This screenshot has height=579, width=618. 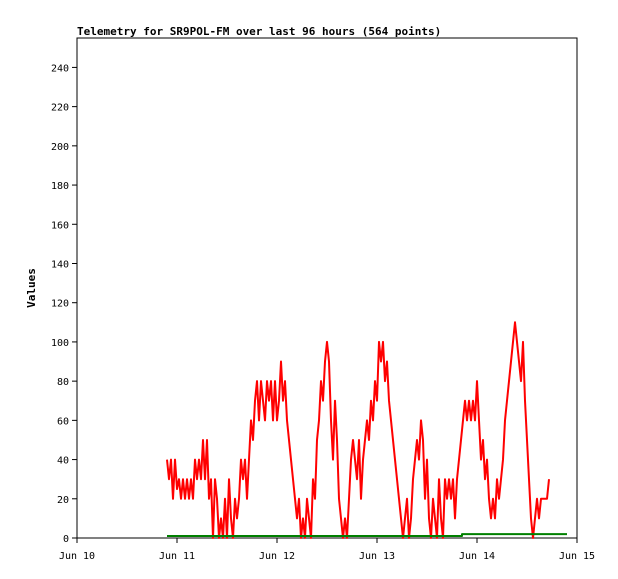 I want to click on x-tick-label: Jun 12, so click(x=277, y=556).